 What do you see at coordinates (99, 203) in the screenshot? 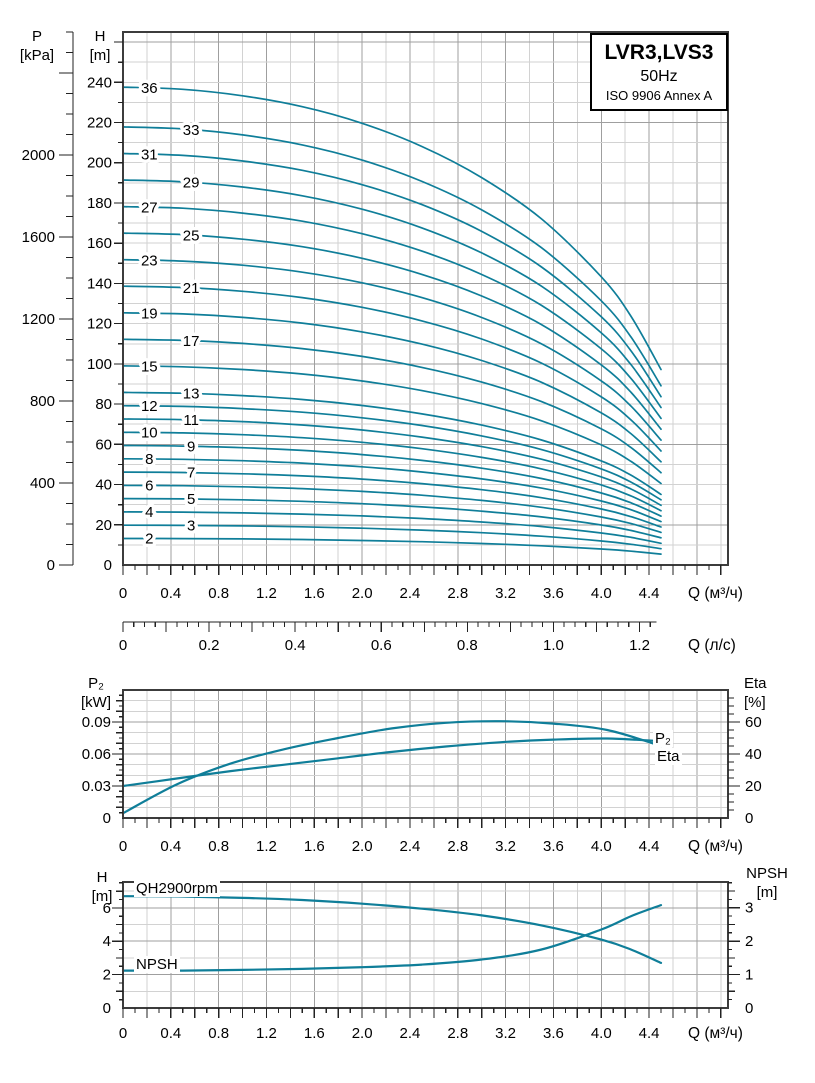
I see `svg-text: 180` at bounding box center [99, 203].